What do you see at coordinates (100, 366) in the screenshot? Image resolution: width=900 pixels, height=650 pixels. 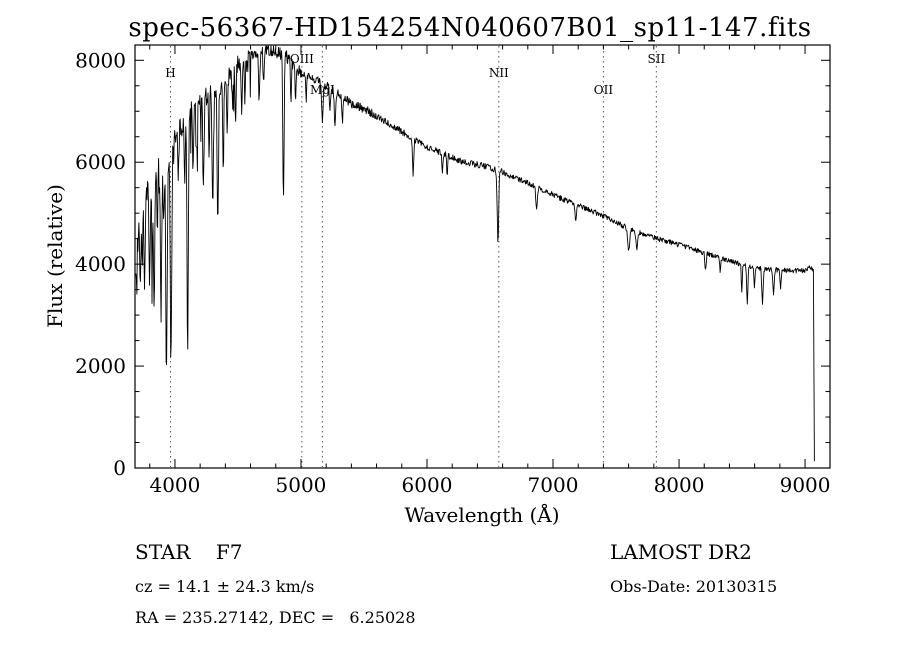 I see `y-tick-label: 2000` at bounding box center [100, 366].